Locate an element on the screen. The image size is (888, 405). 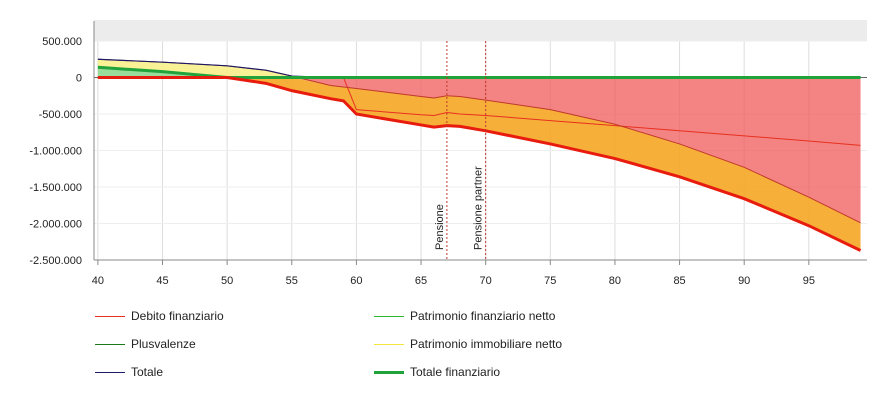
annotation-label: Pensione is located at coordinates (440, 227).